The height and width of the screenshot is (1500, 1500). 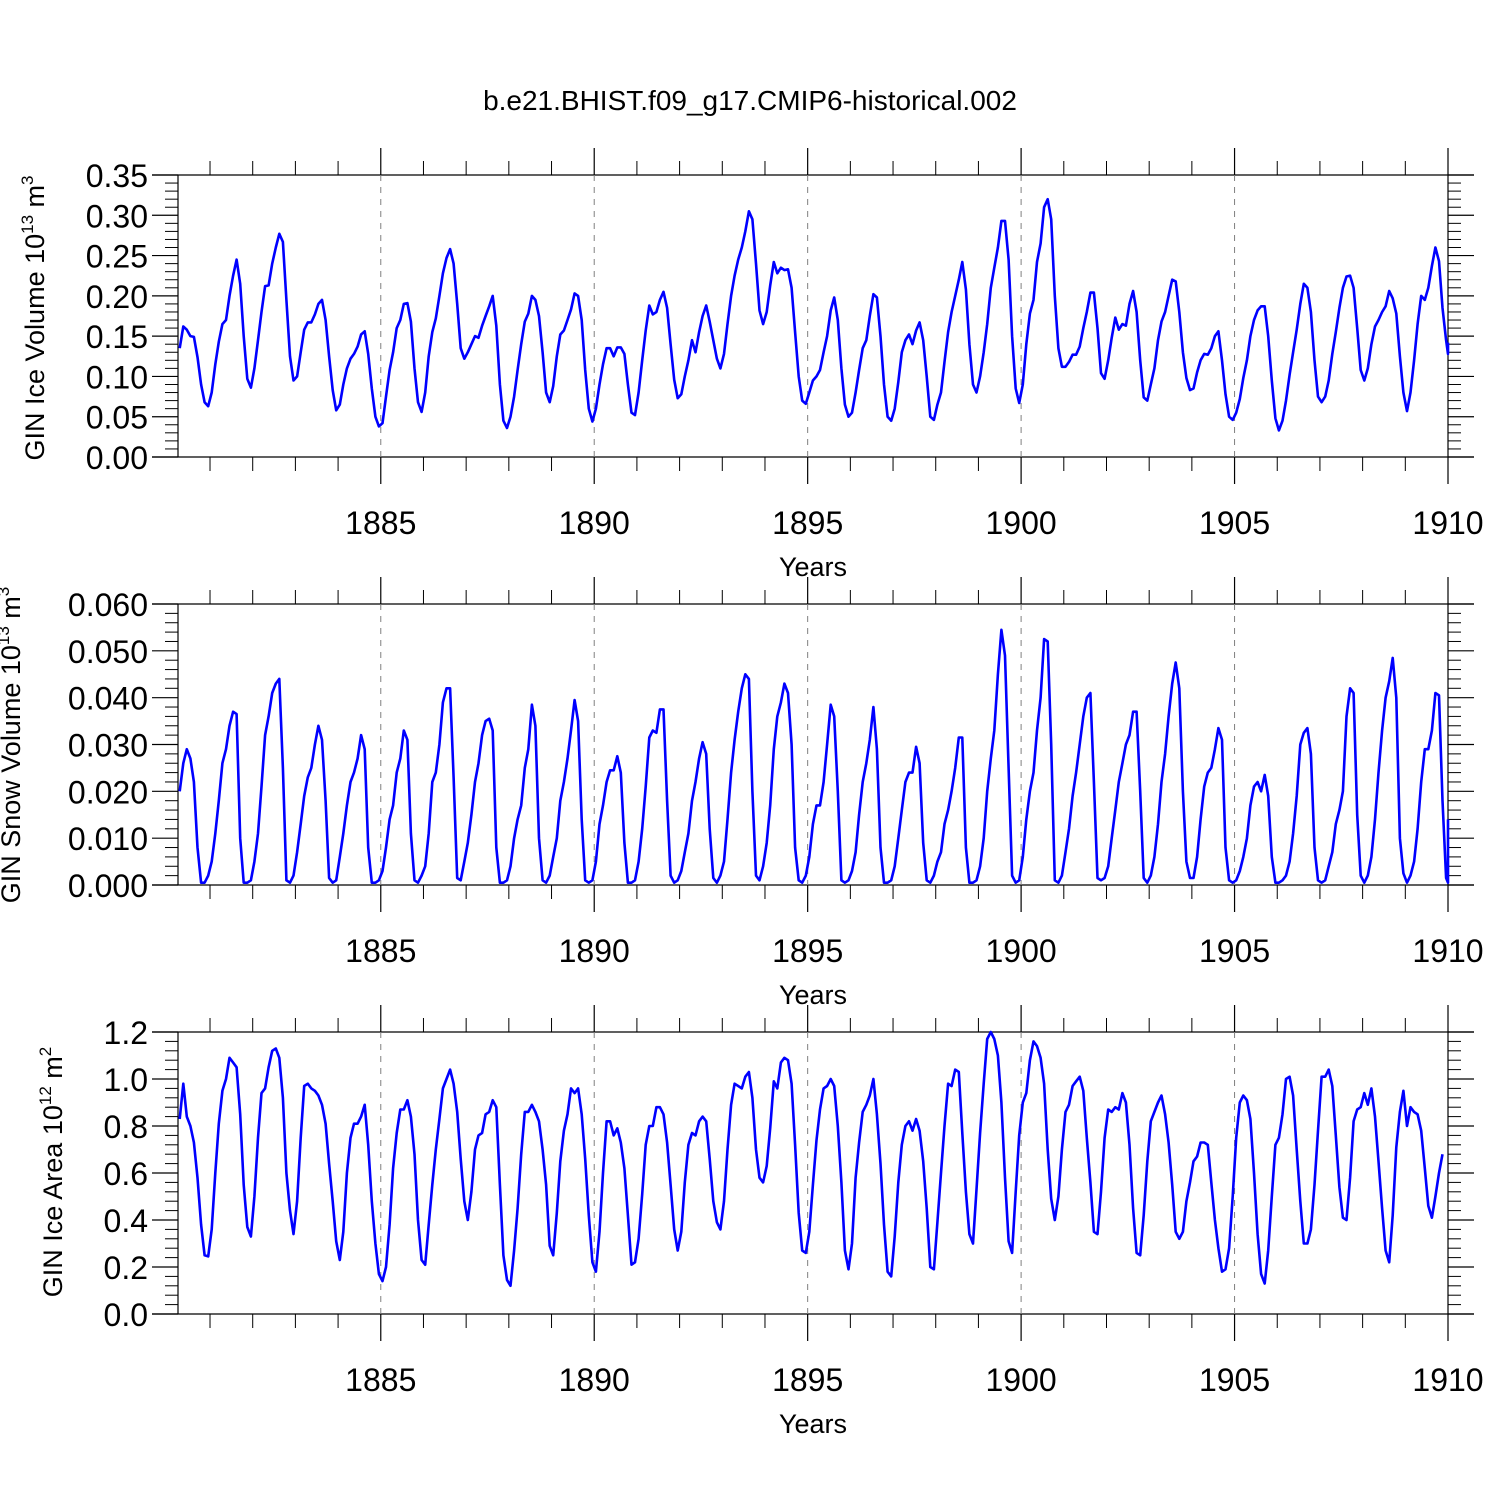 What do you see at coordinates (13, 745) in the screenshot?
I see `y-axis-label-snow-volume: GIN Snow Volume 1013 m3` at bounding box center [13, 745].